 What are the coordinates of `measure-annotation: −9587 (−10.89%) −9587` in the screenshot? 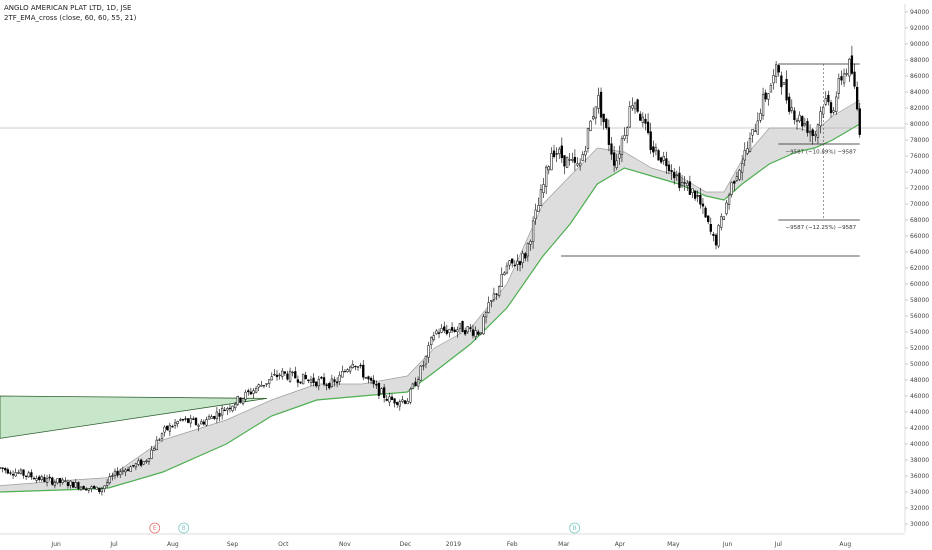 It's located at (821, 153).